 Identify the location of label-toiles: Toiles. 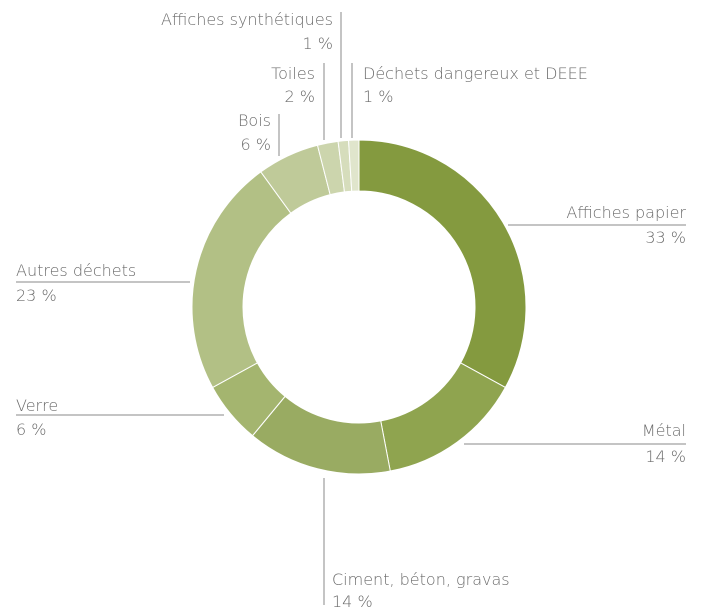
(293, 73).